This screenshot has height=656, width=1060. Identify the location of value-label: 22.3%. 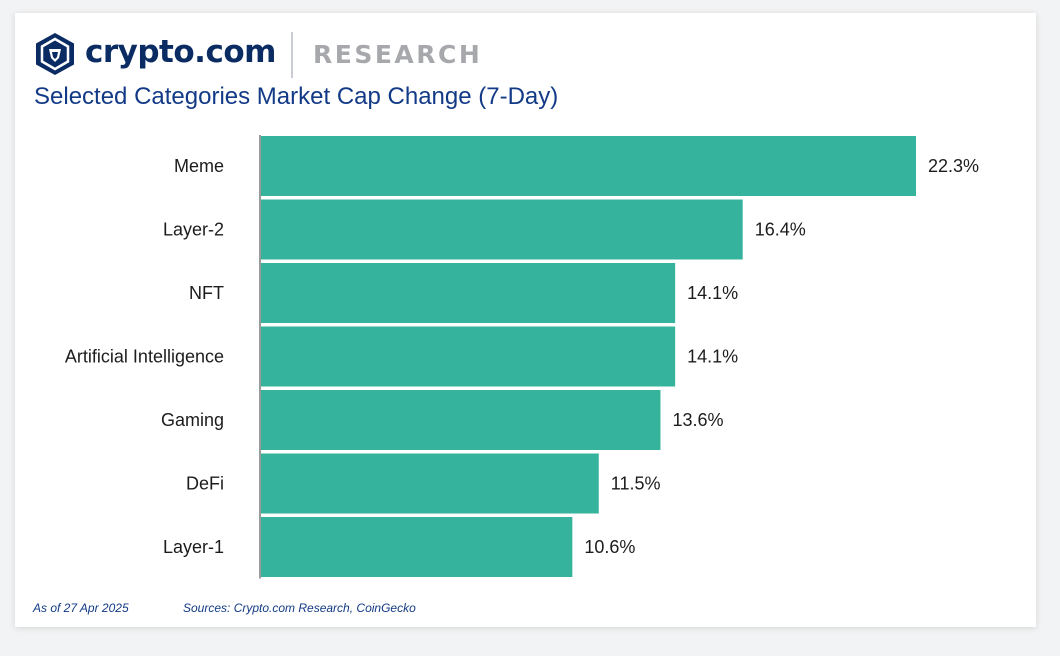
(953, 166).